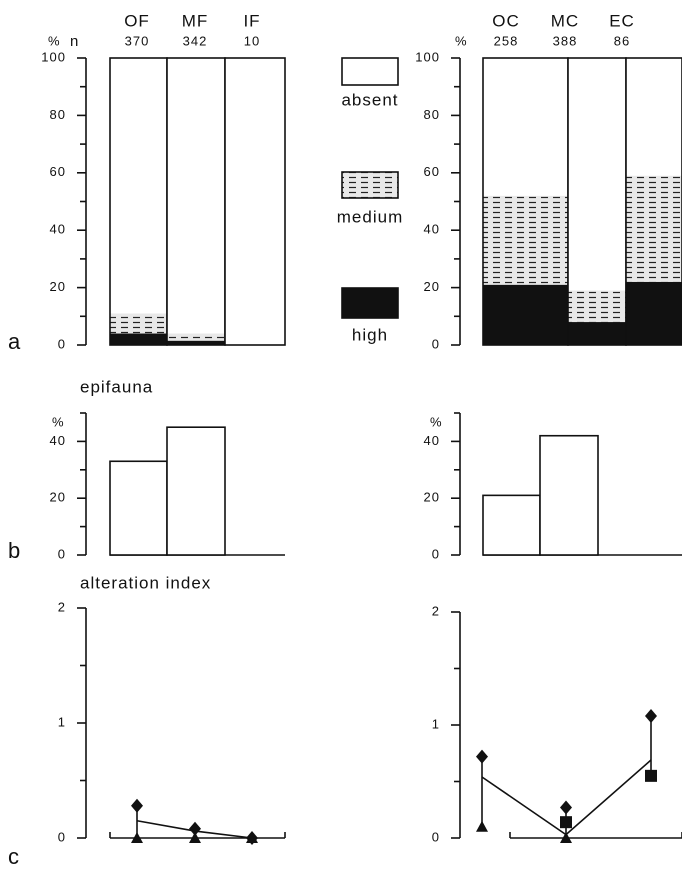 The width and height of the screenshot is (682, 873). What do you see at coordinates (116, 386) in the screenshot?
I see `panel-title: epifauna` at bounding box center [116, 386].